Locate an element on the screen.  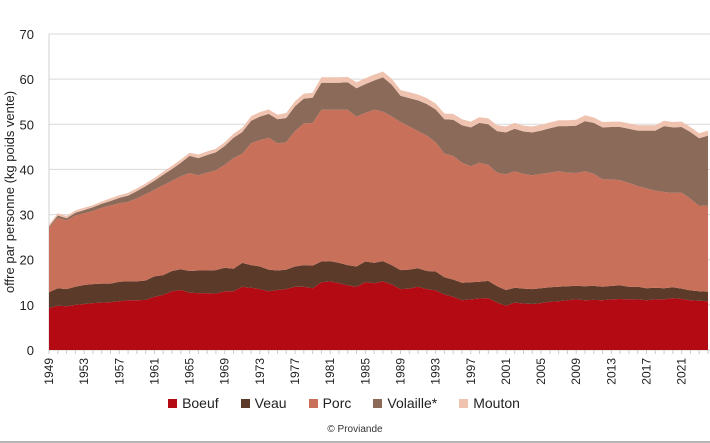
x-tick-label: 2021 is located at coordinates (682, 371).